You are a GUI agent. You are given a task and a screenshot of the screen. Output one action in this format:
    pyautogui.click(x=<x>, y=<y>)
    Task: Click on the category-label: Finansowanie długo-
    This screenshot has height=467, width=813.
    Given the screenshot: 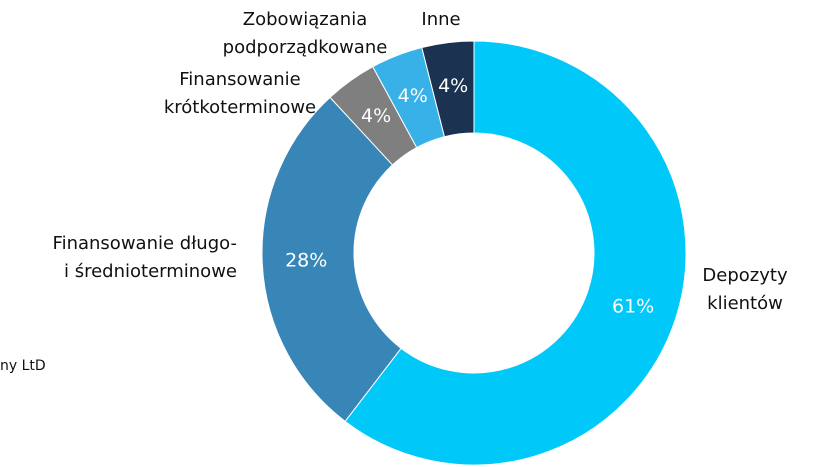 What is the action you would take?
    pyautogui.click(x=145, y=243)
    